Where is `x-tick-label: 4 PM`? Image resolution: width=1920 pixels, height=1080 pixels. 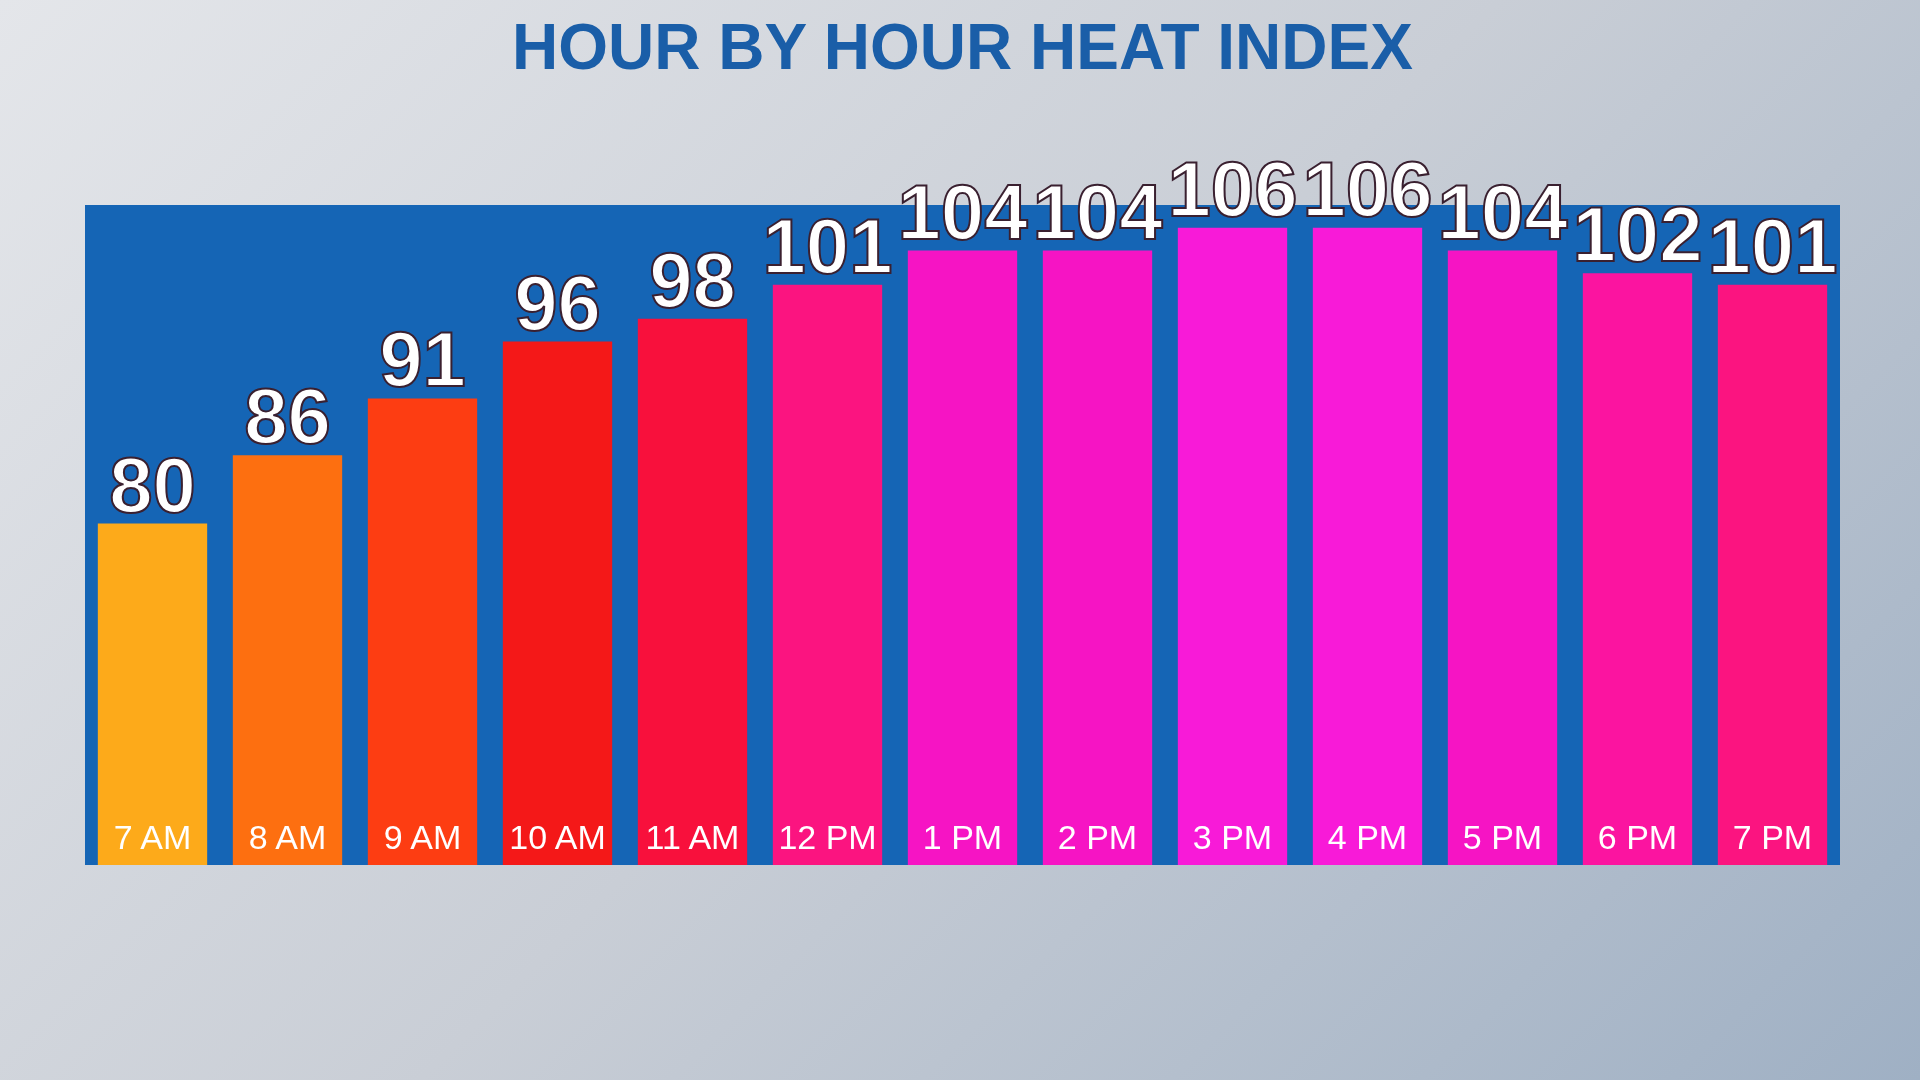
x-tick-label: 4 PM is located at coordinates (1367, 836).